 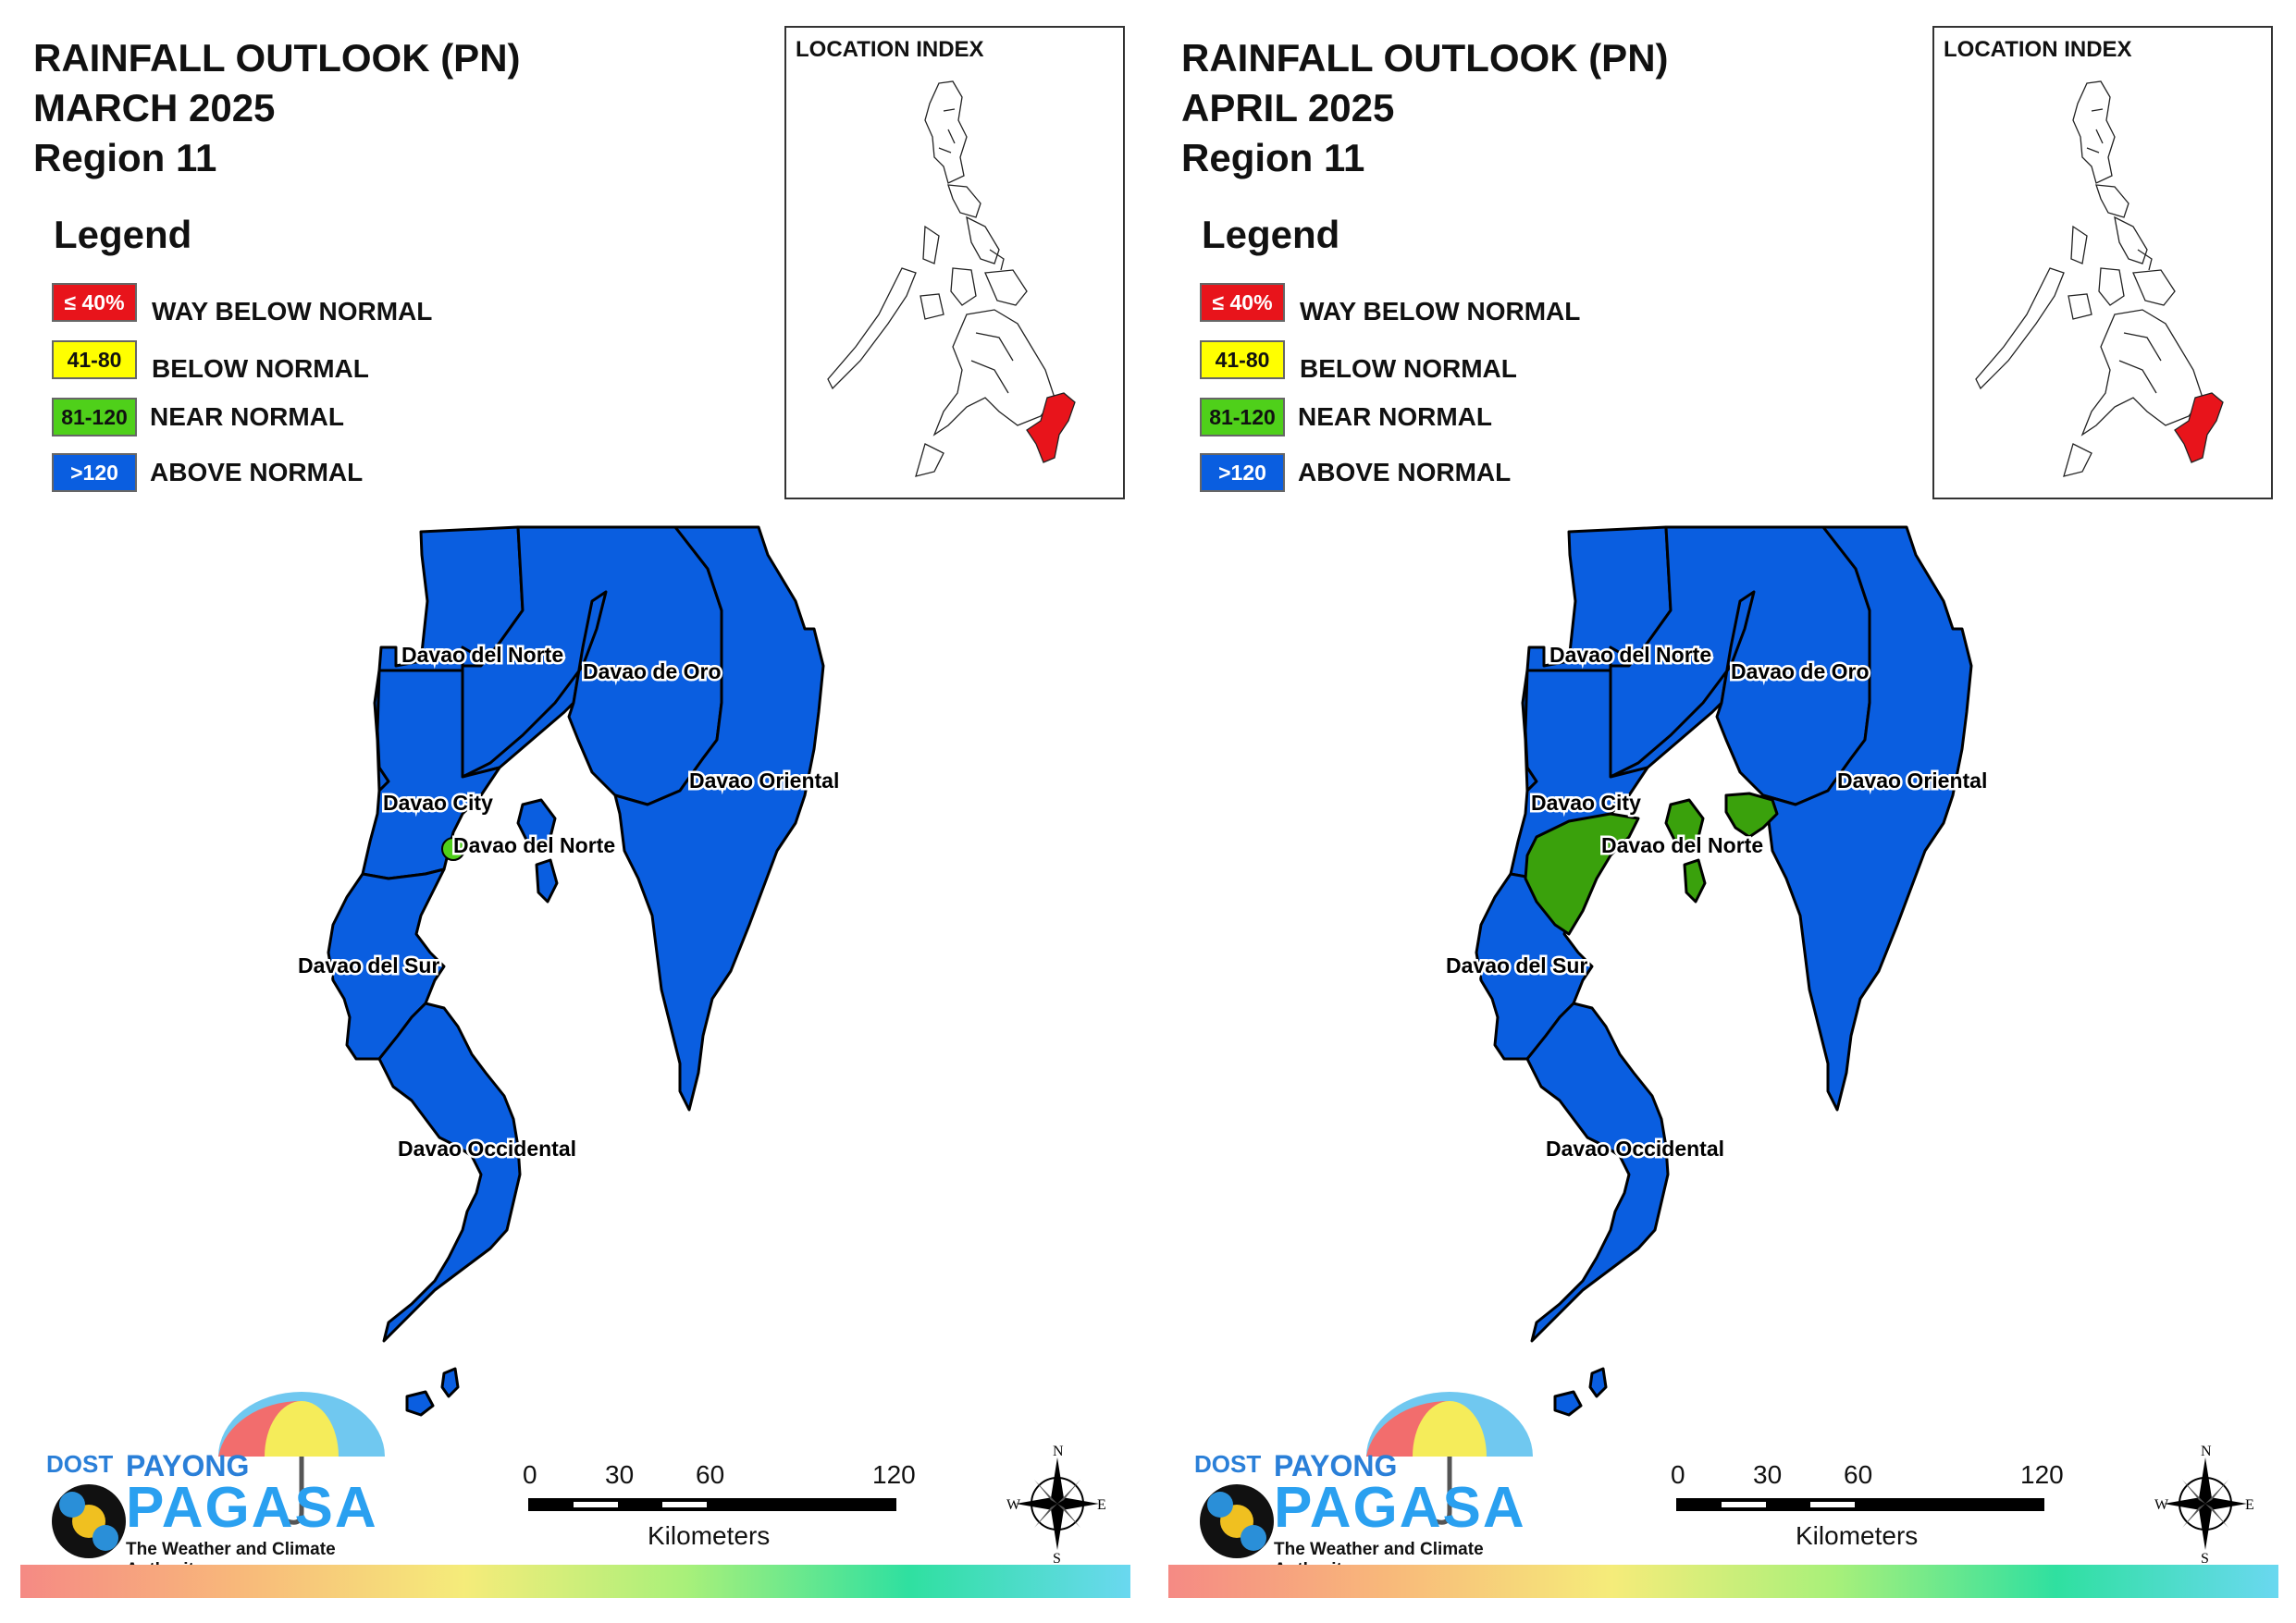 I want to click on near-normal-area-davao-de-oro, so click(x=1751, y=815).